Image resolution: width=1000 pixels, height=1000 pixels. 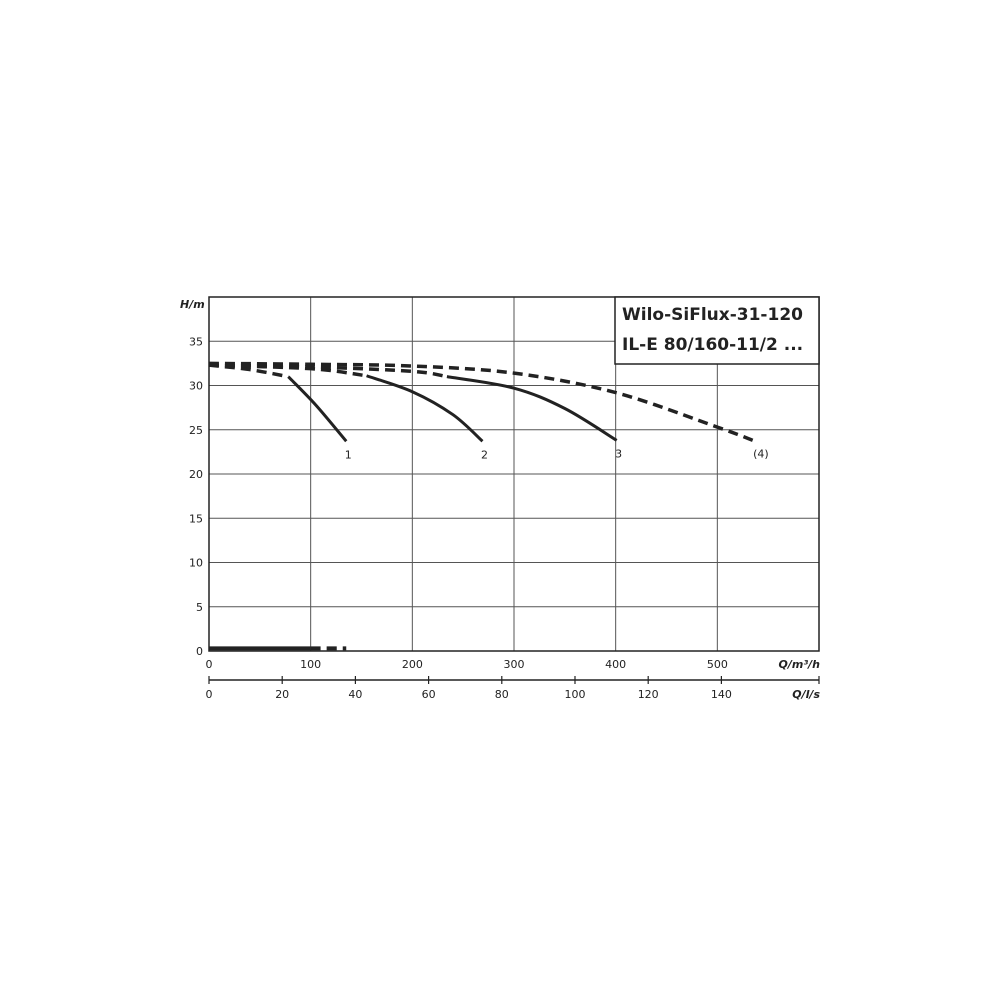 What do you see at coordinates (348, 454) in the screenshot?
I see `curve-label: 1` at bounding box center [348, 454].